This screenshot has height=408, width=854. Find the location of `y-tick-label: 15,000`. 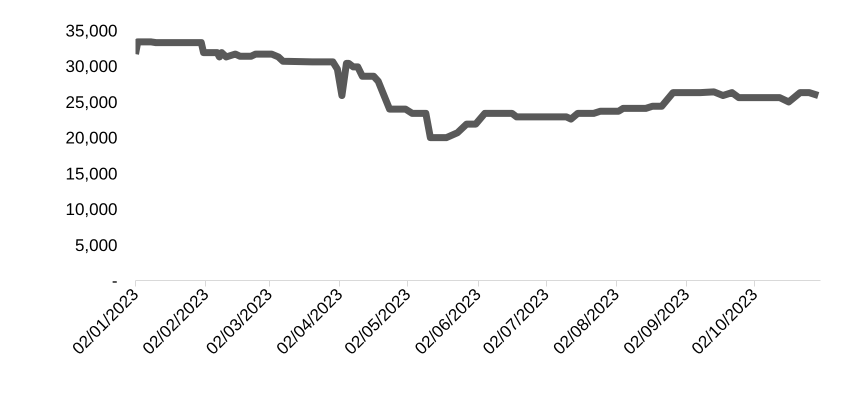

y-tick-label: 15,000 is located at coordinates (92, 174).